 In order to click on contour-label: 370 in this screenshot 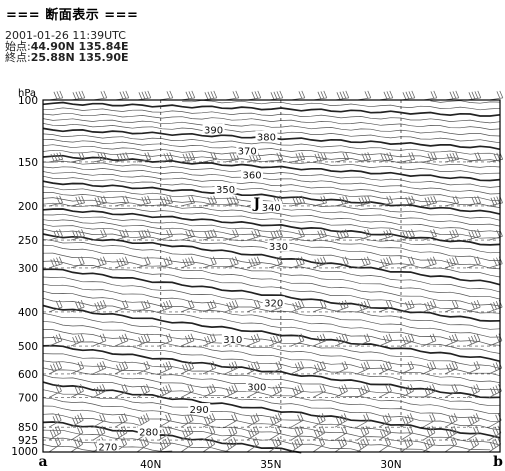, I will do `click(247, 151)`.